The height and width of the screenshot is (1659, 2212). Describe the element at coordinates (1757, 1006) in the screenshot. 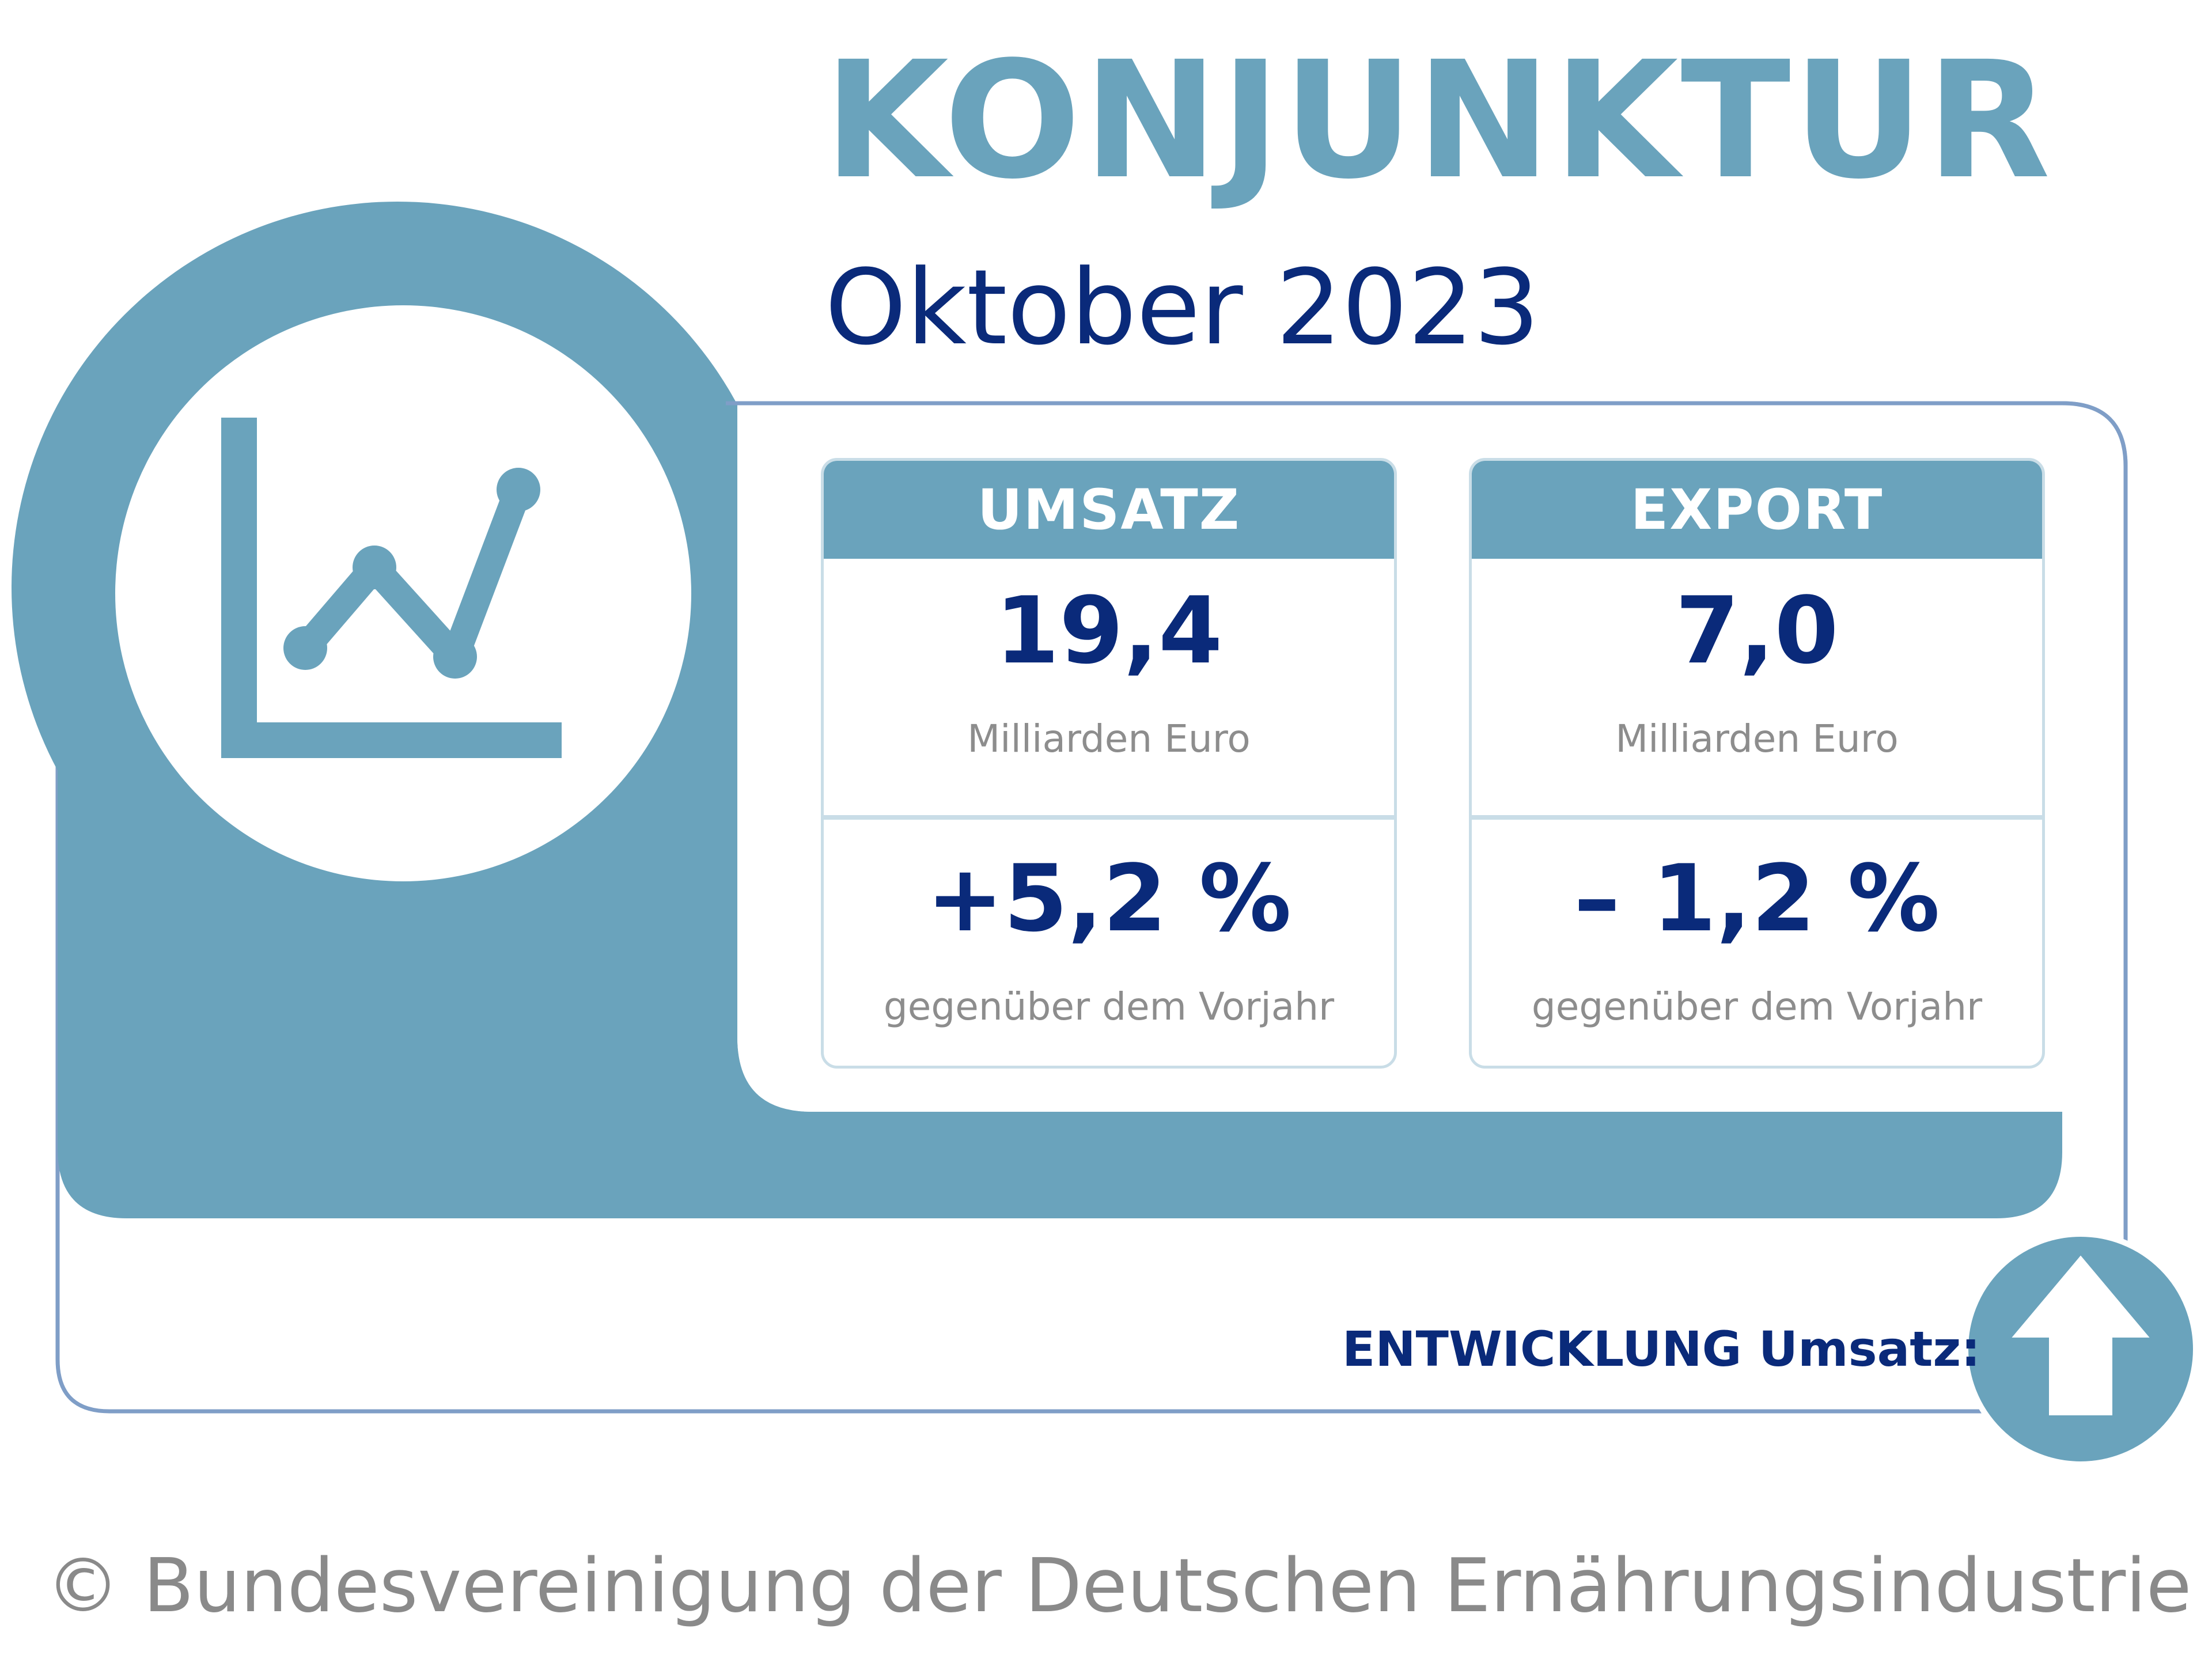

I see `export-change-label: gegenüber dem Vorjahr` at that location.